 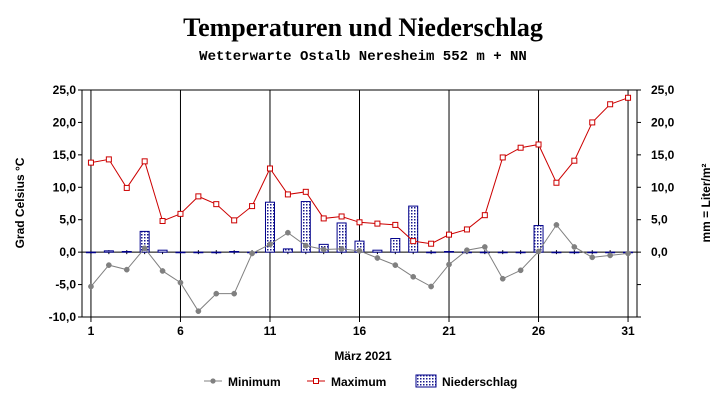 I want to click on y-tick-label-left-3: 5,0, so click(x=67, y=220).